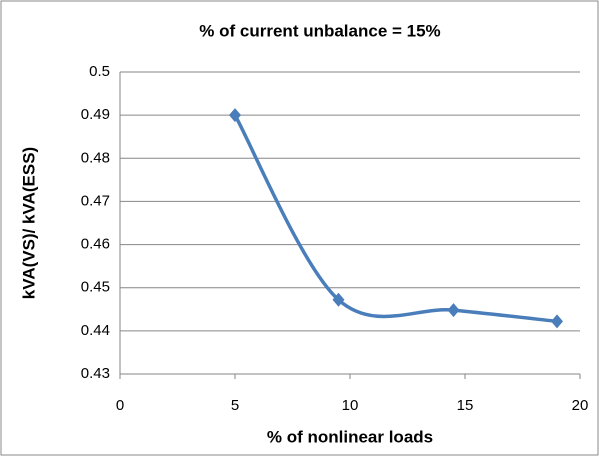 Image resolution: width=599 pixels, height=456 pixels. What do you see at coordinates (465, 405) in the screenshot?
I see `x-tick-label: 15` at bounding box center [465, 405].